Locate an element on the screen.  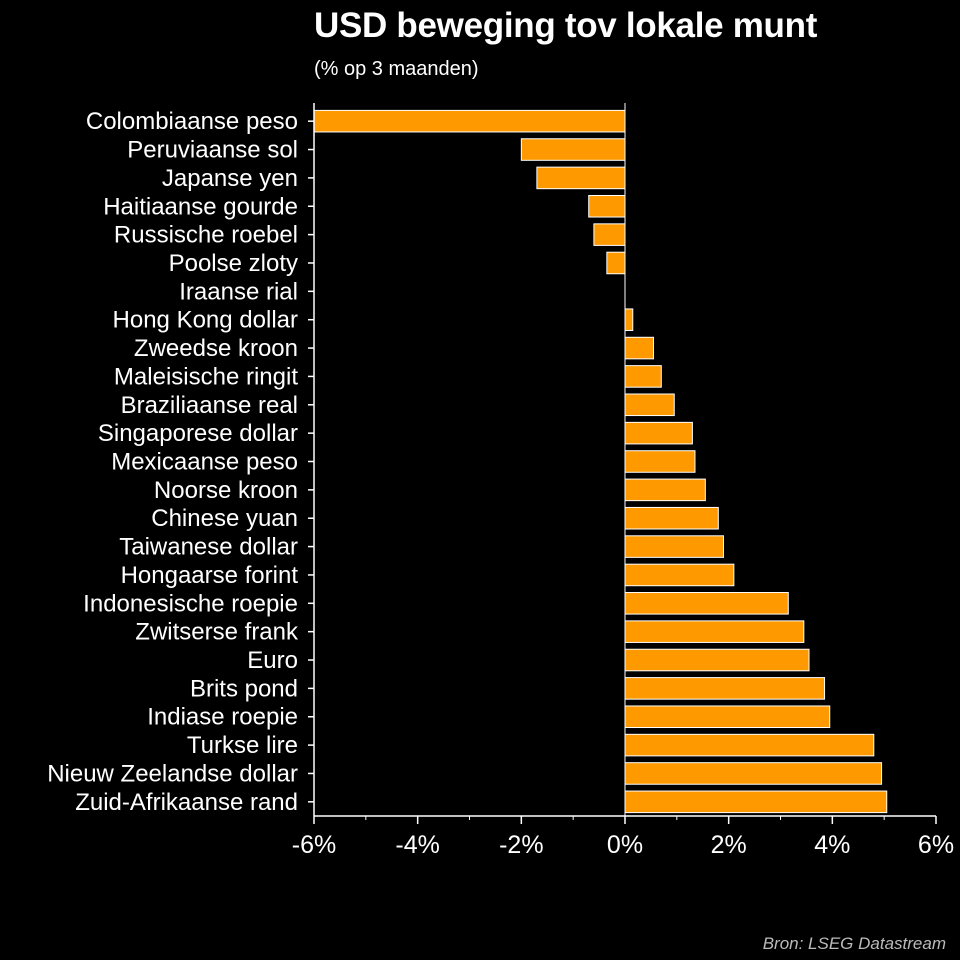
category-label: Turkse lire is located at coordinates (242, 745).